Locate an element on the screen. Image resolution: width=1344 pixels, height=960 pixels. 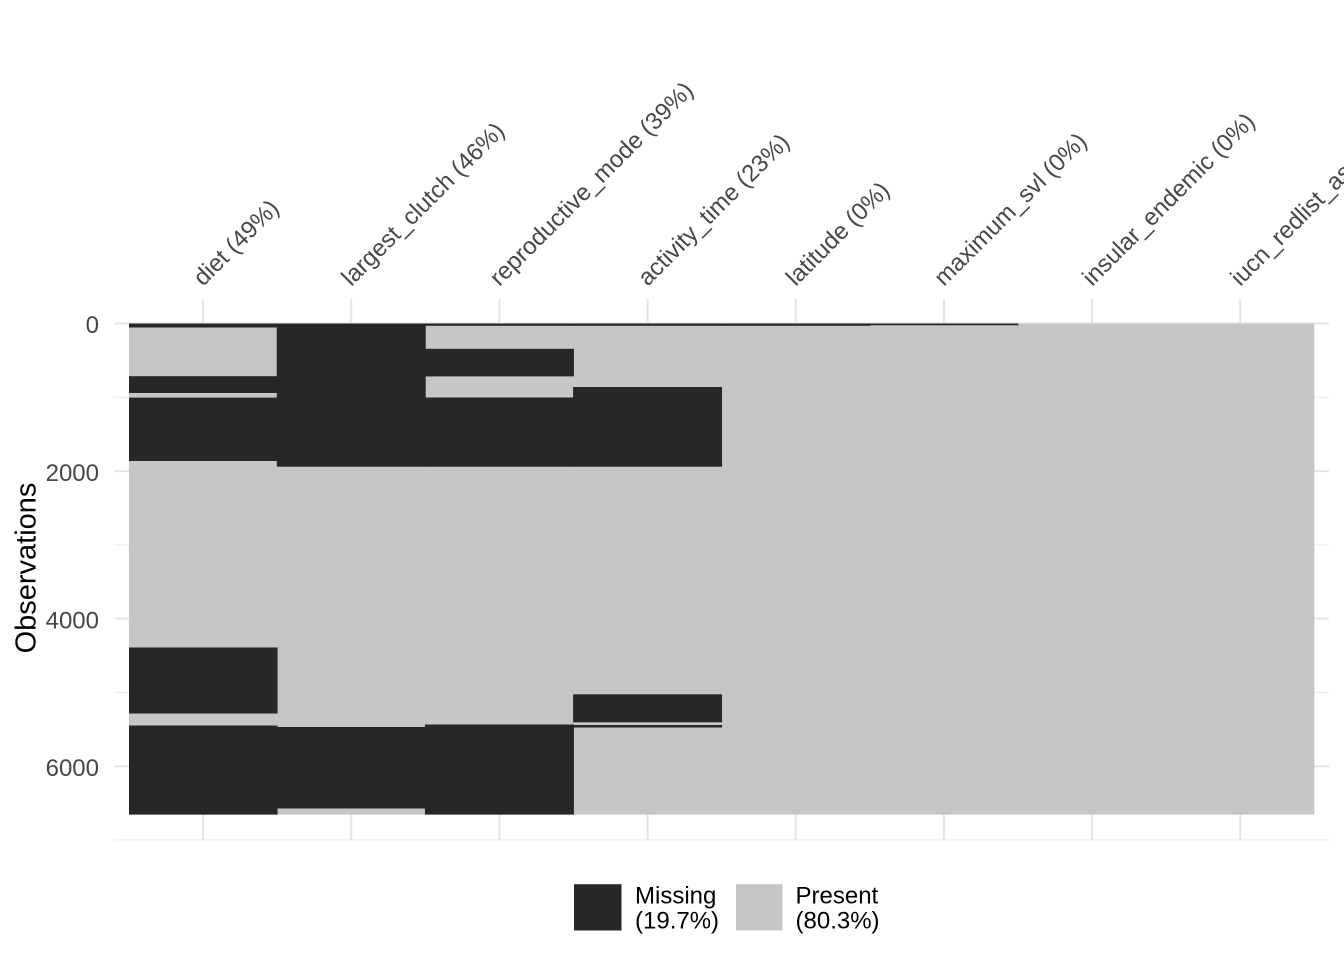
svg-text: Observations is located at coordinates (27, 568).